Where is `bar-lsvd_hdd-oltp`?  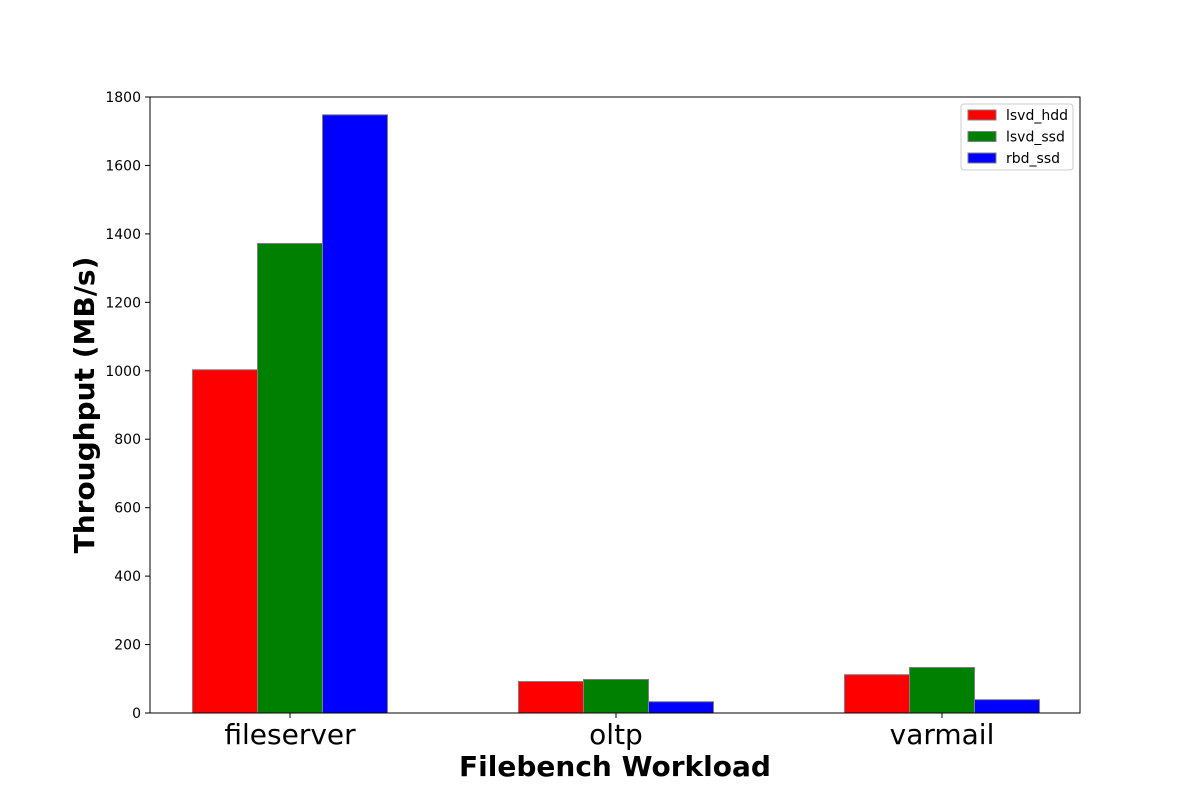 bar-lsvd_hdd-oltp is located at coordinates (551, 697).